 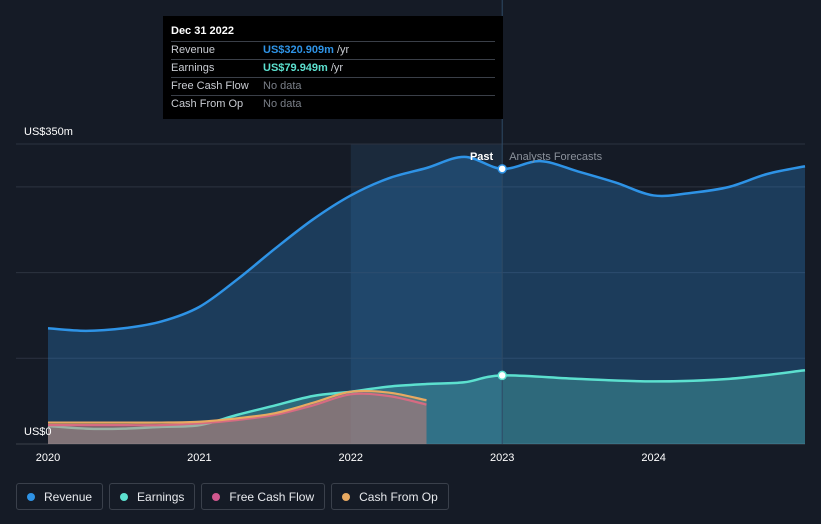 I want to click on cash-from-op-line, so click(x=237, y=406).